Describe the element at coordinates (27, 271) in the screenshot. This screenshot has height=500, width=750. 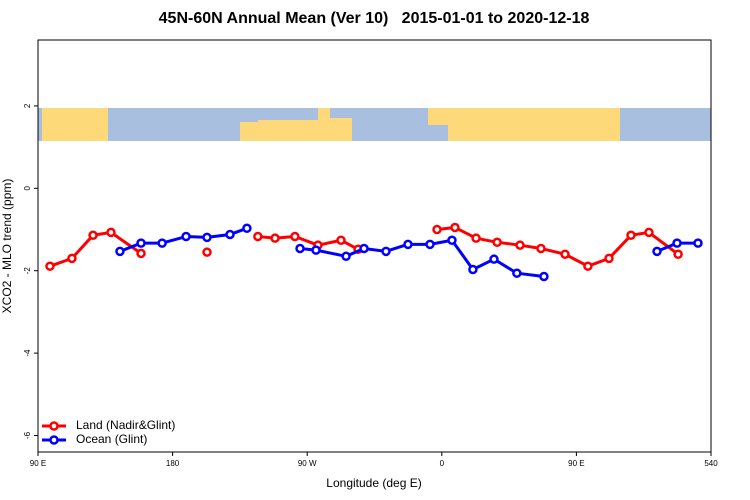
I see `y-tick-label: -2` at that location.